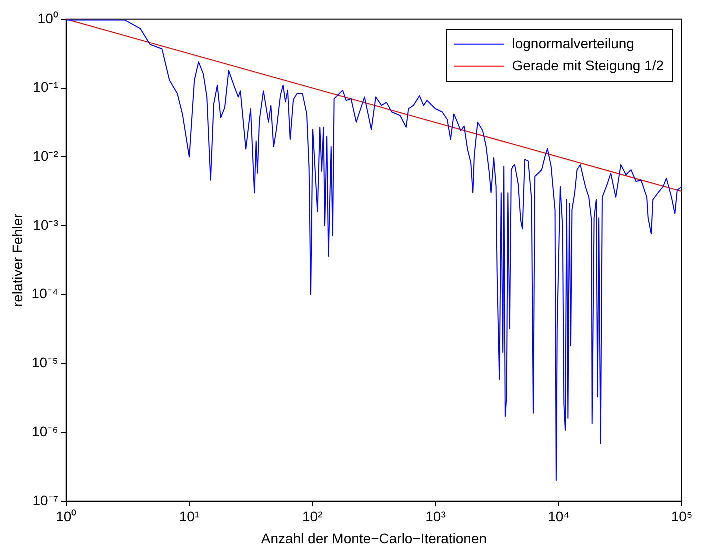 This screenshot has height=558, width=704. What do you see at coordinates (573, 43) in the screenshot?
I see `legend-label: lognormalverteilung` at bounding box center [573, 43].